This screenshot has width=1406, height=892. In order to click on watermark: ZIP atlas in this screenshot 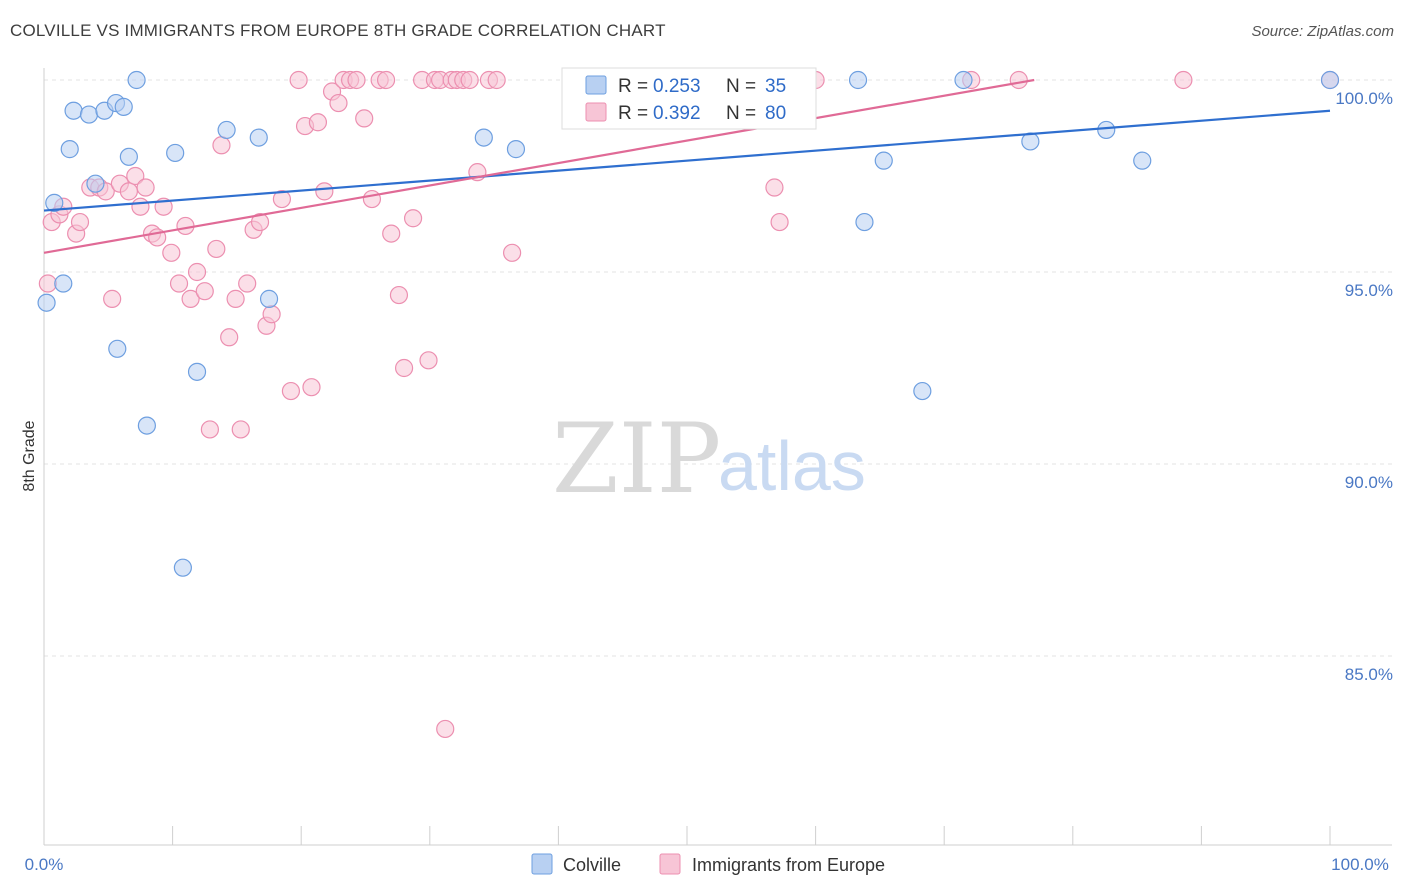, I will do `click(709, 459)`.